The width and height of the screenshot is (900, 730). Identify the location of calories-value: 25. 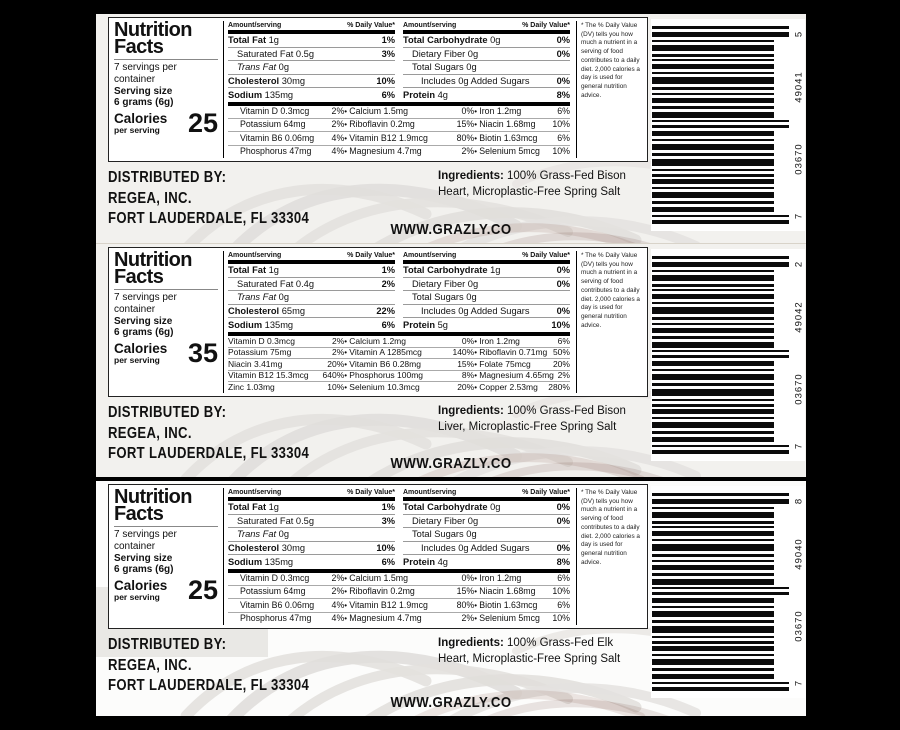
(202, 123).